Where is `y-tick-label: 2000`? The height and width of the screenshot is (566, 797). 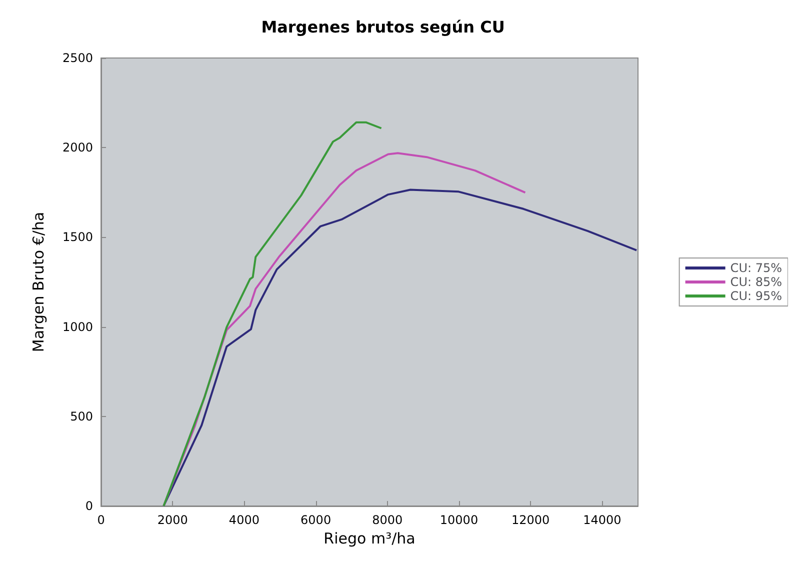
y-tick-label: 2000 is located at coordinates (77, 147).